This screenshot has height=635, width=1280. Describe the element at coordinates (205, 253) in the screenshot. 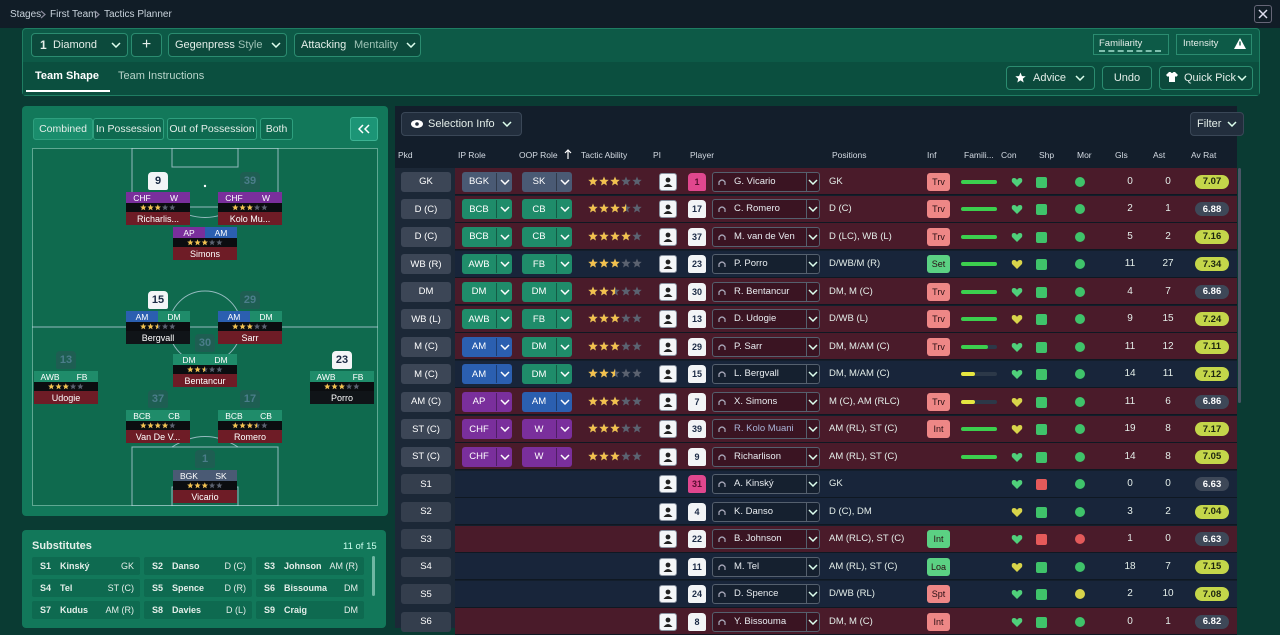

I see `pitch-name: Simons` at that location.